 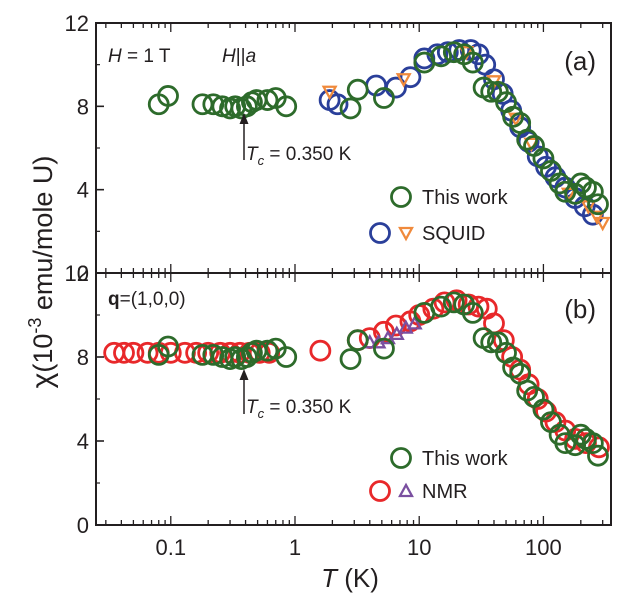 I want to click on panel-a-tc-arrowhead, so click(x=244, y=118).